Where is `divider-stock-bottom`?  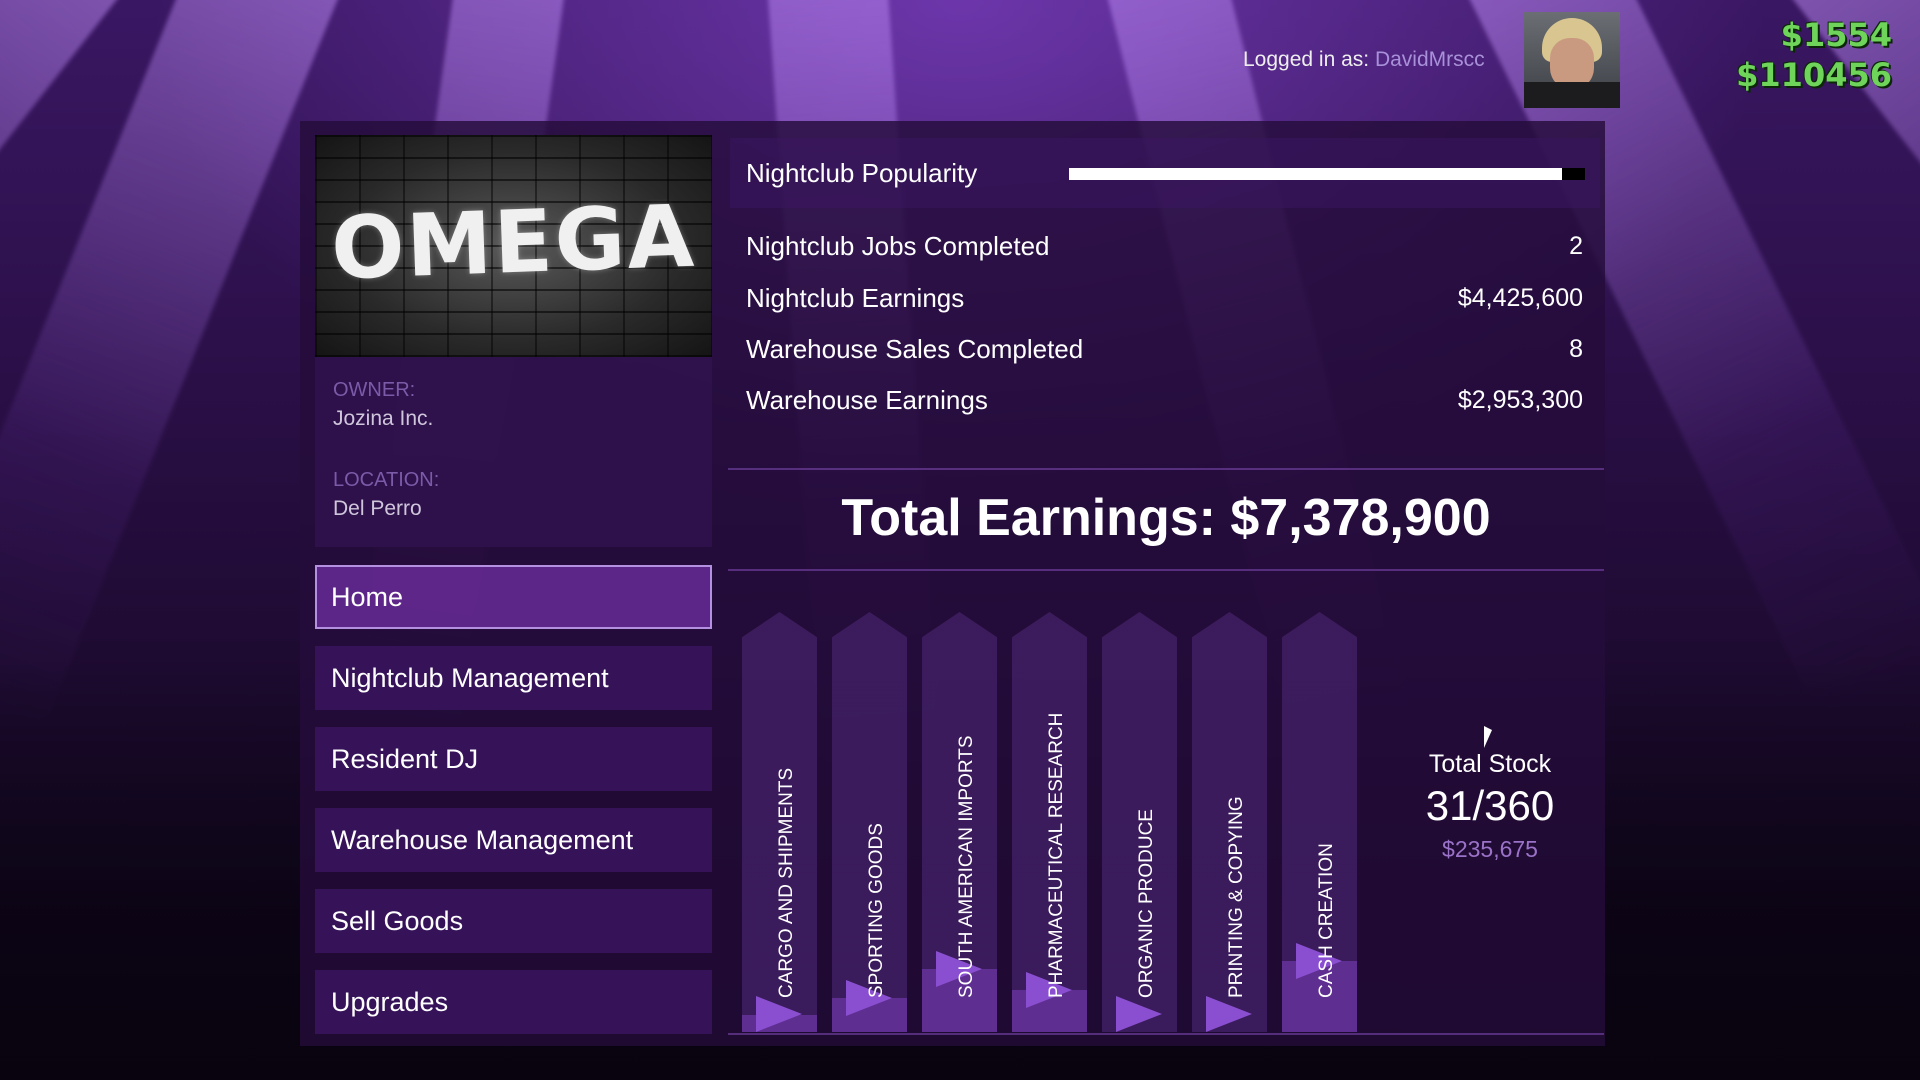
divider-stock-bottom is located at coordinates (1166, 1034).